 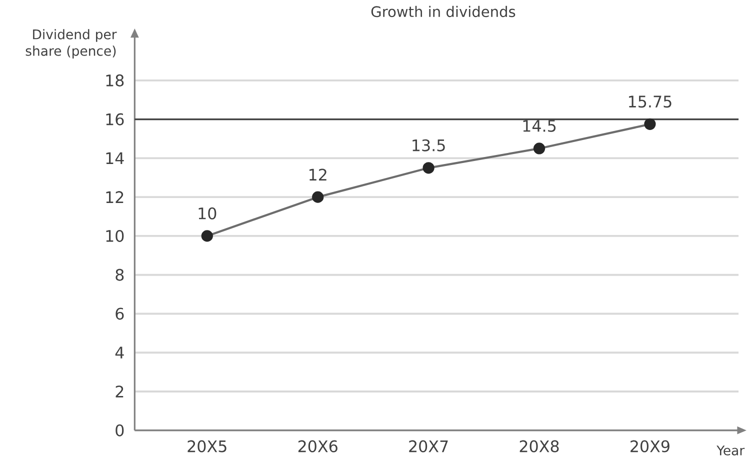 I want to click on y-tick-label: 0, so click(x=120, y=430).